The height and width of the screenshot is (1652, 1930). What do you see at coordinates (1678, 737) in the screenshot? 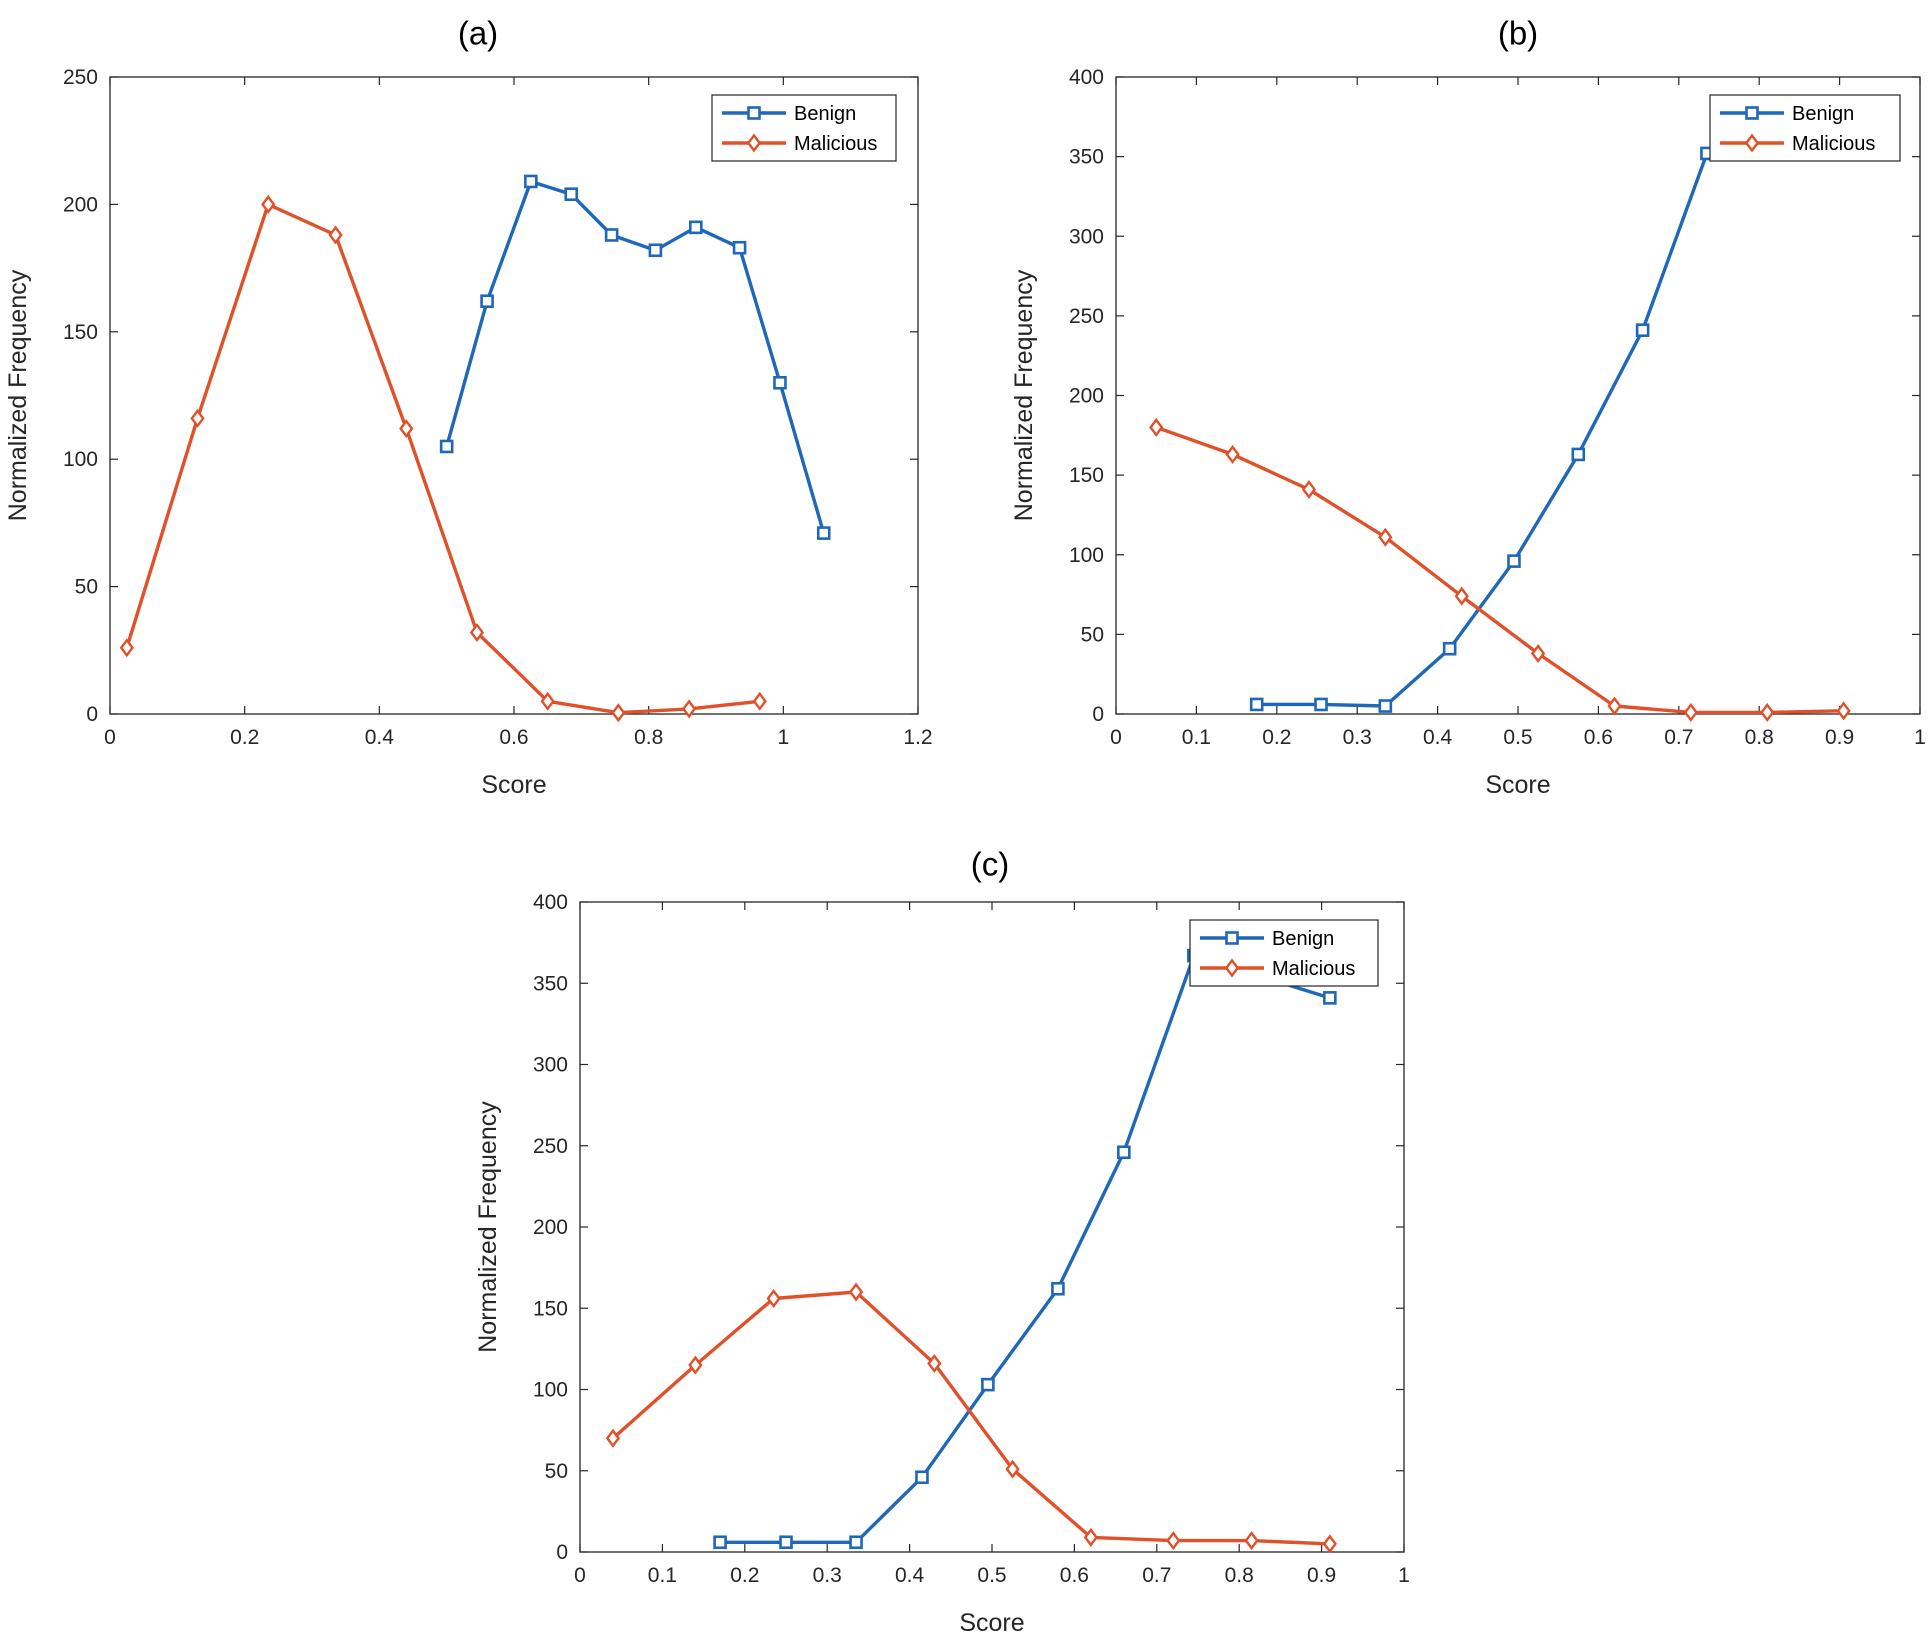
I see `x-tick-label: 0.7` at bounding box center [1678, 737].